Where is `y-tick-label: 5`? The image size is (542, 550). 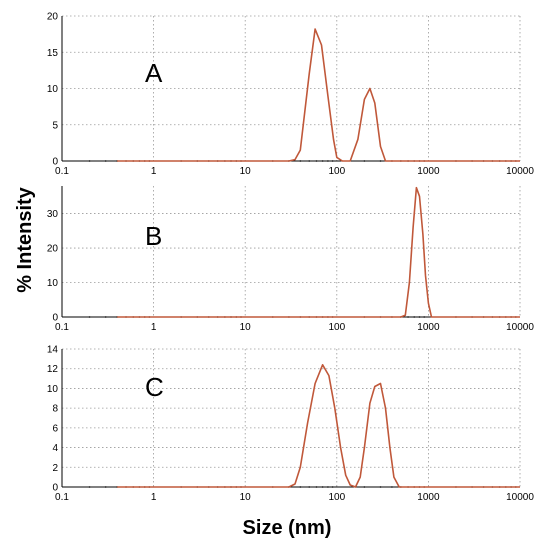 y-tick-label: 5 is located at coordinates (55, 125).